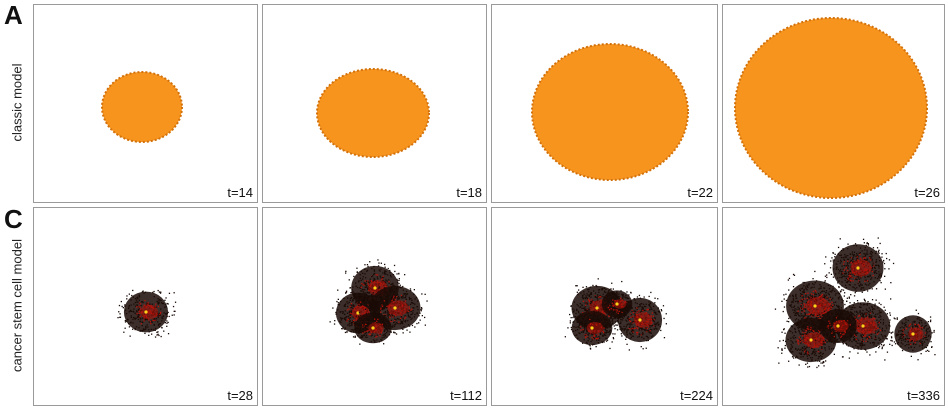 Image resolution: width=948 pixels, height=408 pixels. I want to click on frame-classic-t22: t=22, so click(604, 103).